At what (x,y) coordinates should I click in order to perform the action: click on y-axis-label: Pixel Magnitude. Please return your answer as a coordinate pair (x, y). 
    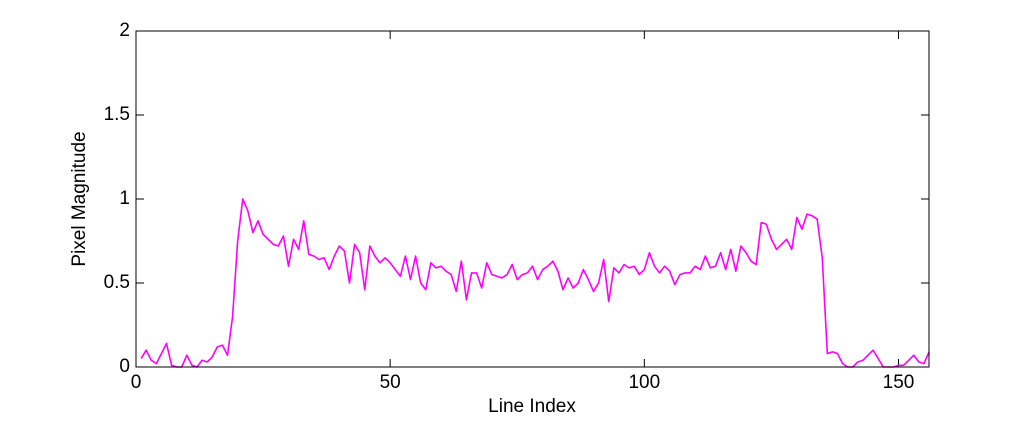
    Looking at the image, I should click on (79, 198).